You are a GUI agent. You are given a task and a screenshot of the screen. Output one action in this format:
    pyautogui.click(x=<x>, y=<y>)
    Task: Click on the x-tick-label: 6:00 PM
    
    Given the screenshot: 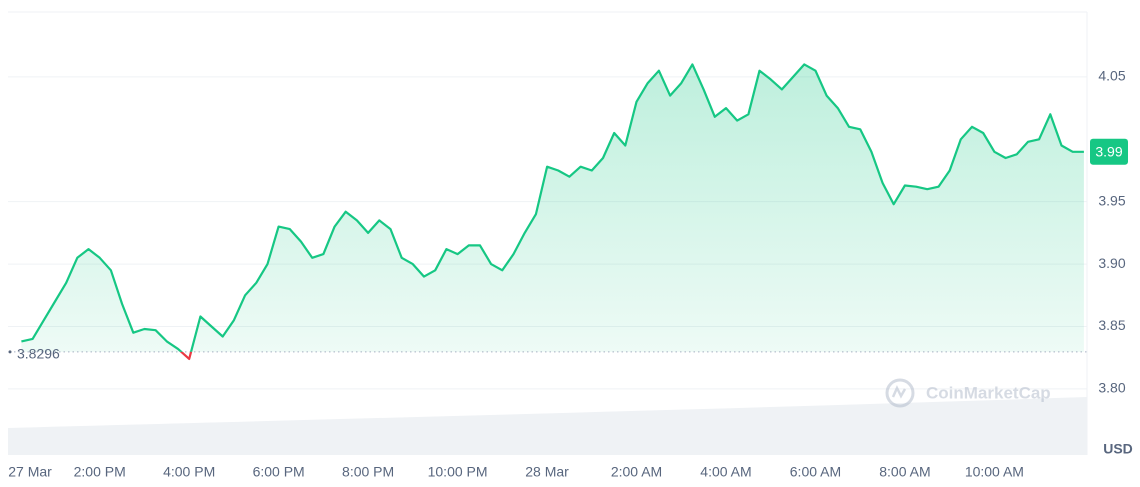 What is the action you would take?
    pyautogui.click(x=279, y=472)
    